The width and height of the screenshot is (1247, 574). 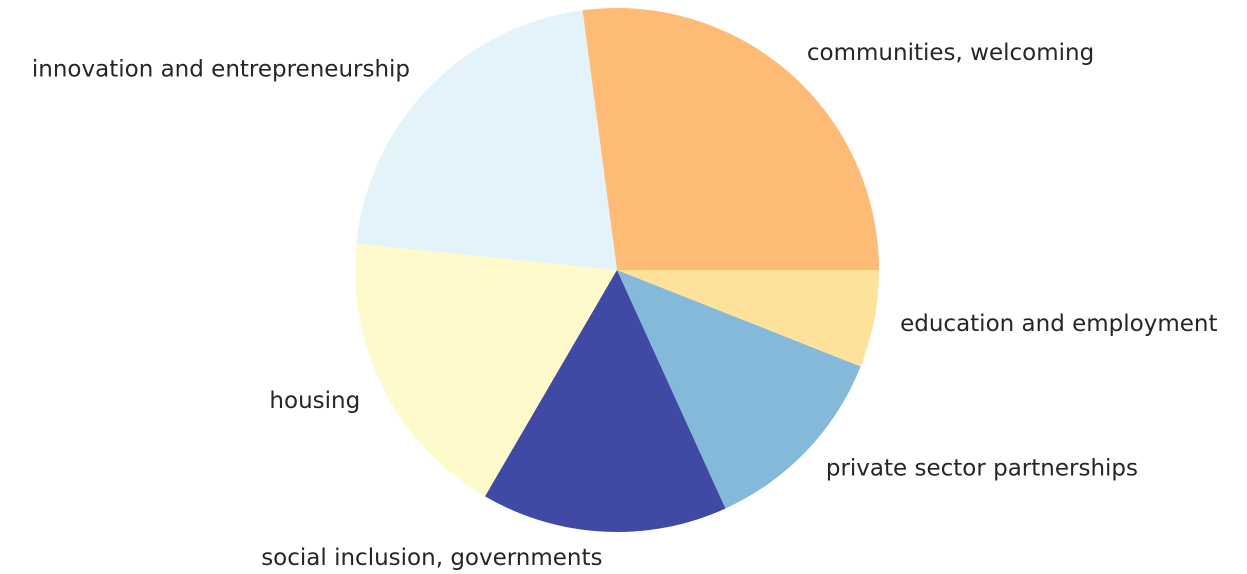 I want to click on pie-slice-housing, so click(x=485, y=370).